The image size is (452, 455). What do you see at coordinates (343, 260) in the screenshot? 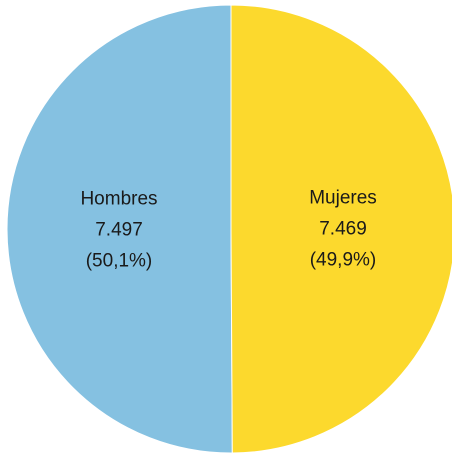
I see `slice-percent-label-mujeres: (49,9%)` at bounding box center [343, 260].